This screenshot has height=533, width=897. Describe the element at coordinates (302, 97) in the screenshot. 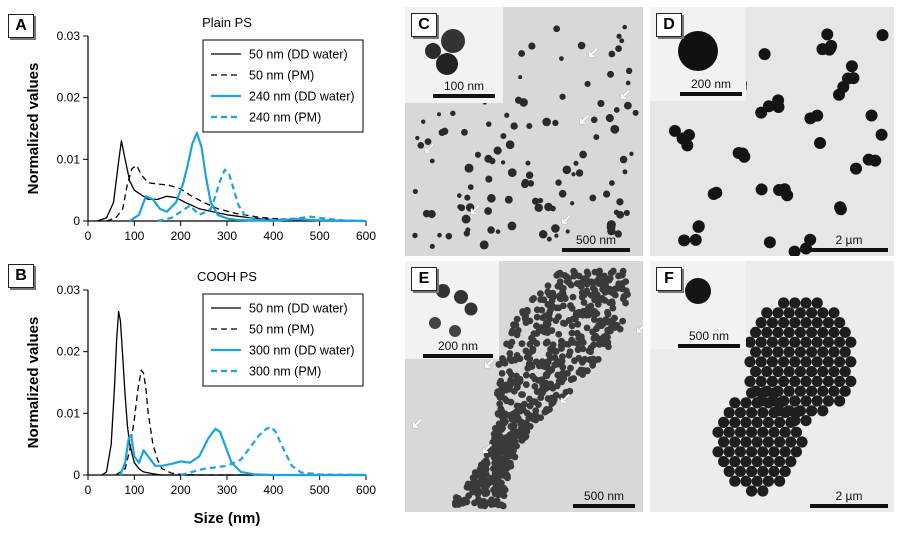

I see `legend-entry: 240 nm (DD water)` at that location.